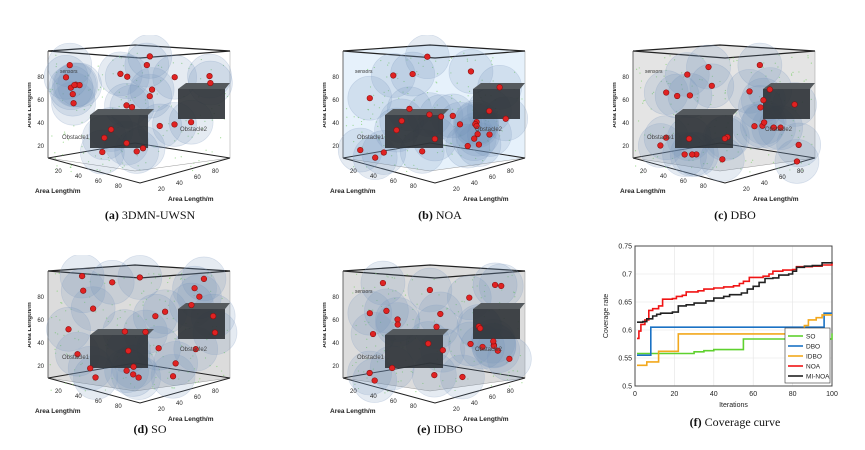 This screenshot has width=865, height=450. Describe the element at coordinates (496, 324) in the screenshot. I see `obstacle2-box` at that location.